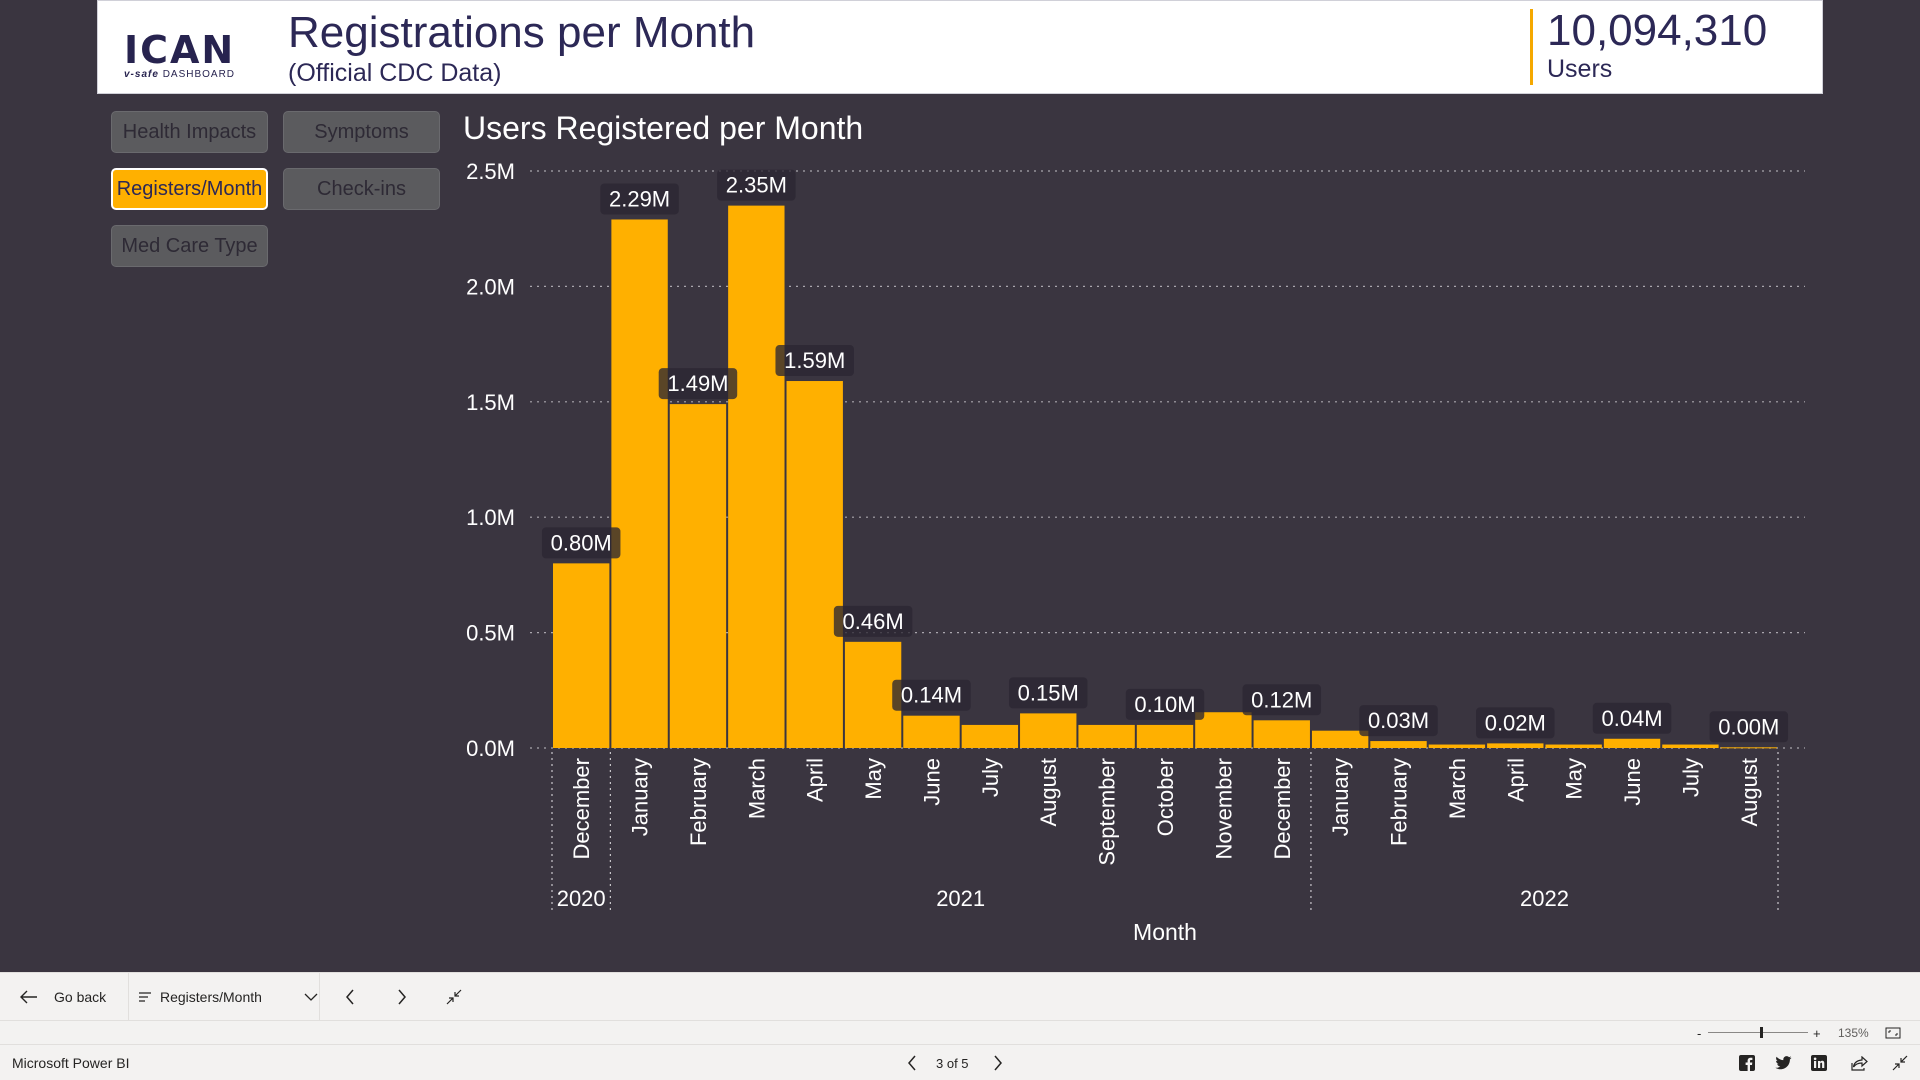  I want to click on share-icon, so click(1859, 1063).